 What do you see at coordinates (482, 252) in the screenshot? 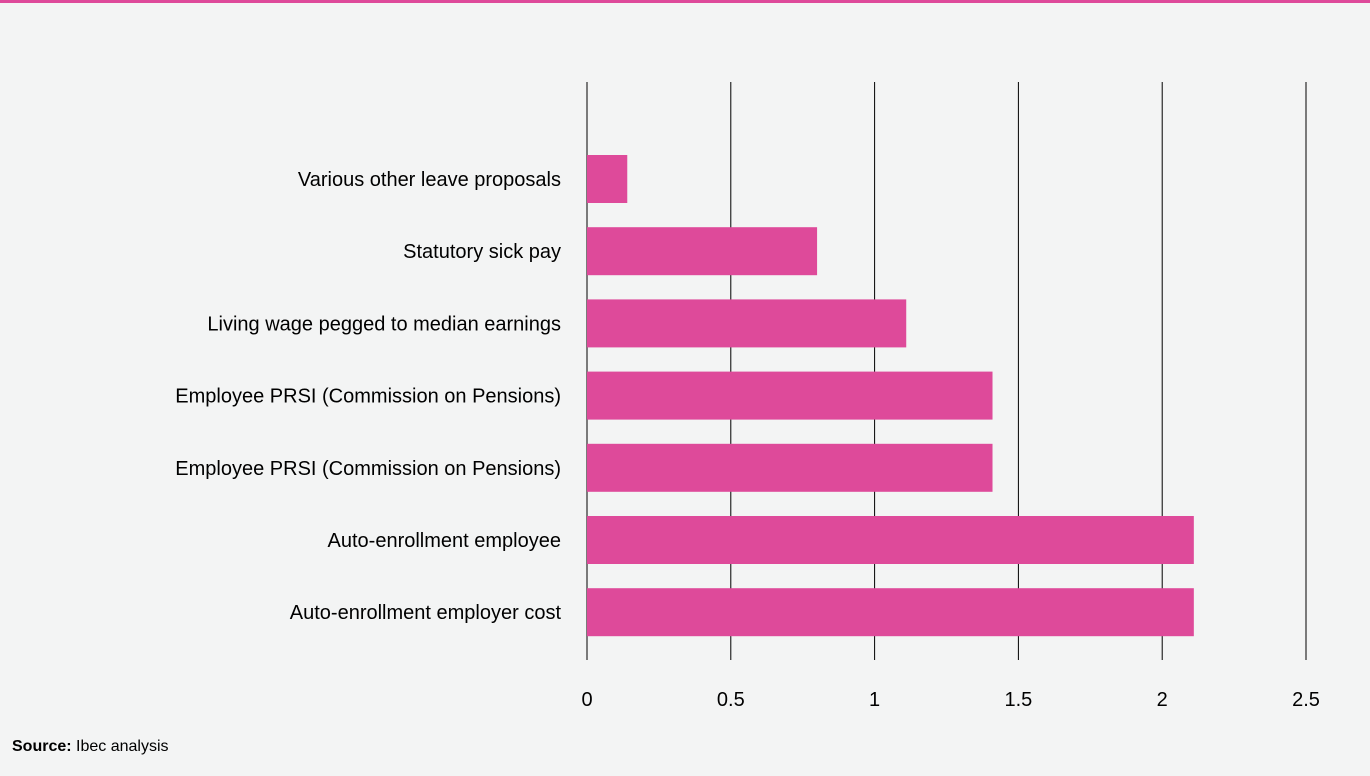
I see `category-label: Statutory sick pay` at bounding box center [482, 252].